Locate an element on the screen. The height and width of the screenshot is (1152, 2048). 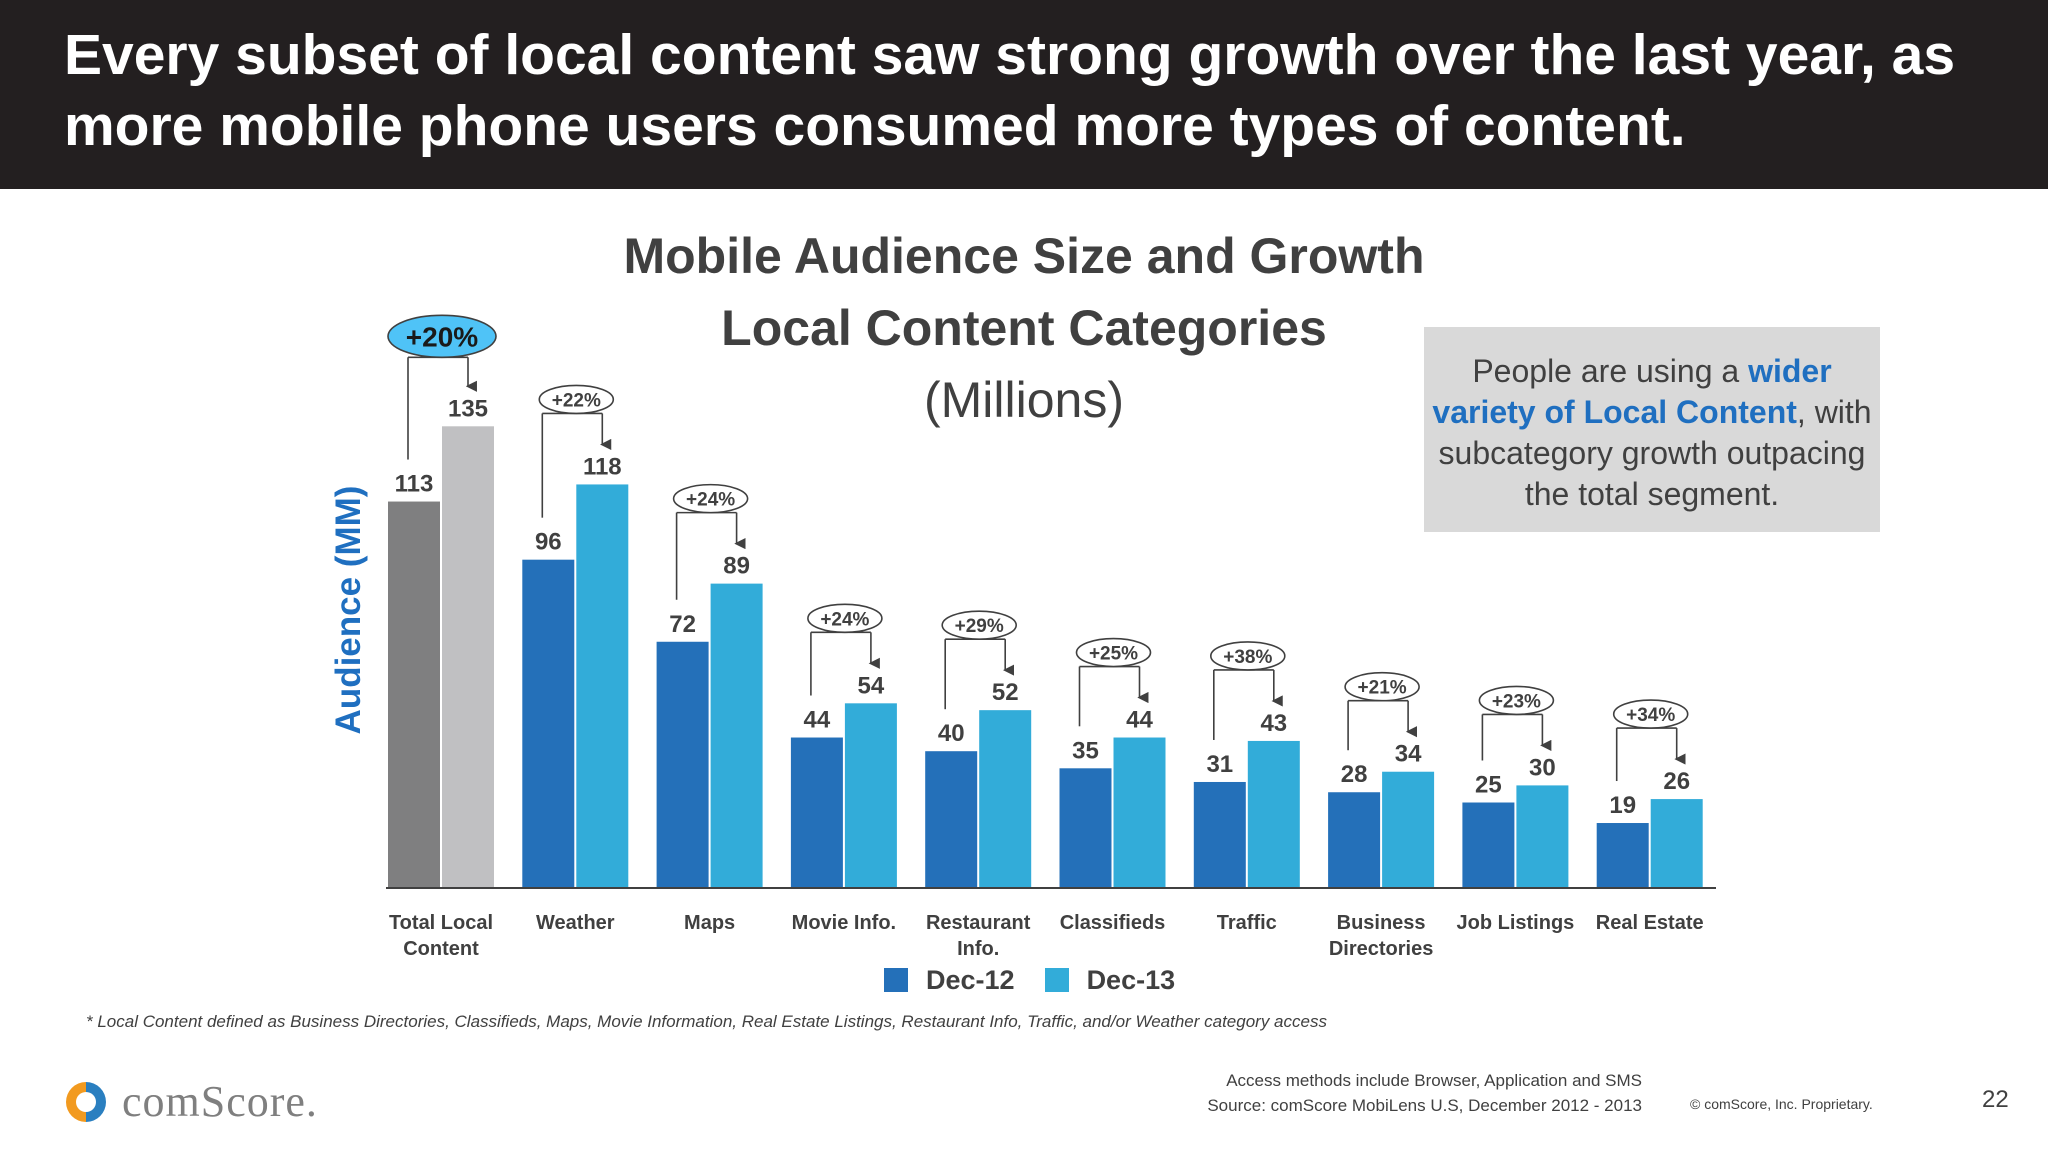
chart-title: Mobile Audience Size and Growth is located at coordinates (1024, 256).